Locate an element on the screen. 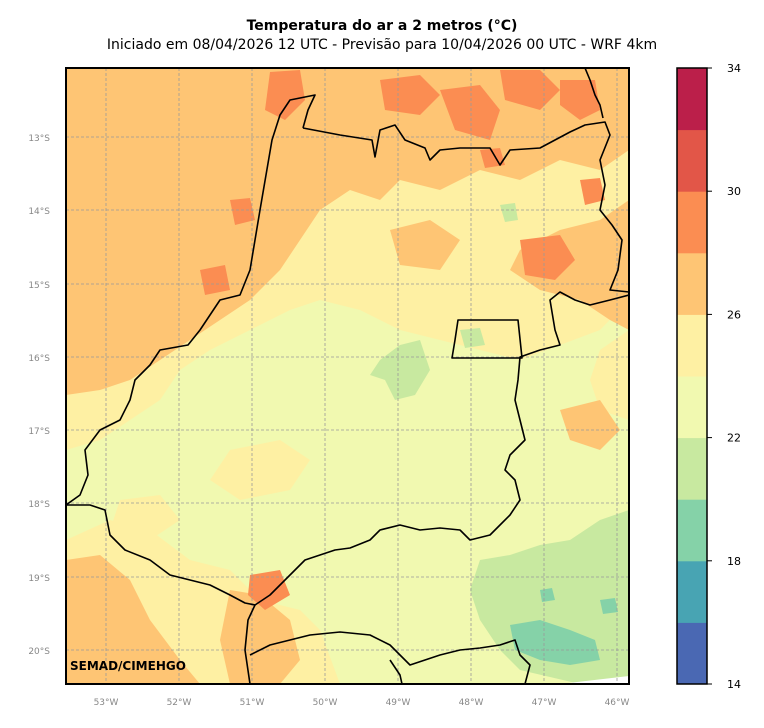 The image size is (764, 728). lat-tick-label: 20°S is located at coordinates (39, 652).